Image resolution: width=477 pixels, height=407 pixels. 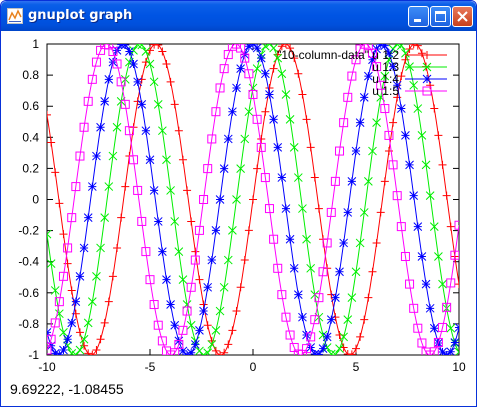 I want to click on maximize-button, so click(x=440, y=16).